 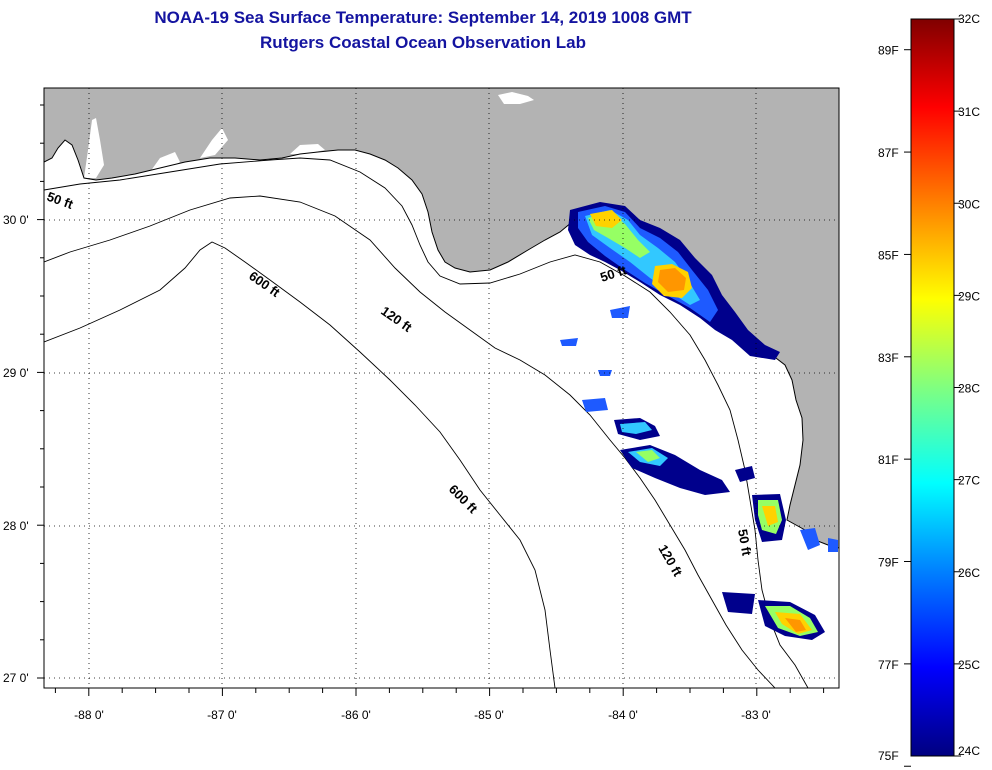 I want to click on colorbar-fahrenheit-label: 85F, so click(x=888, y=255).